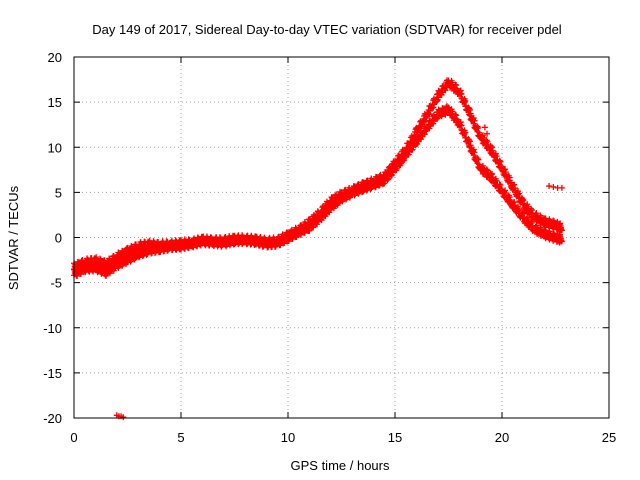 Image resolution: width=640 pixels, height=480 pixels. What do you see at coordinates (52, 373) in the screenshot?
I see `y-tick-label: -15` at bounding box center [52, 373].